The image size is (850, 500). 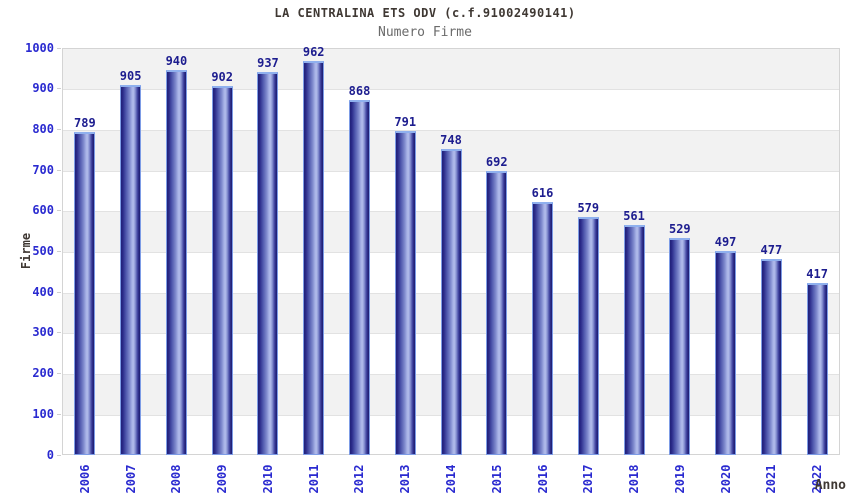 I want to click on y-tick-label: 800, so click(x=43, y=128).